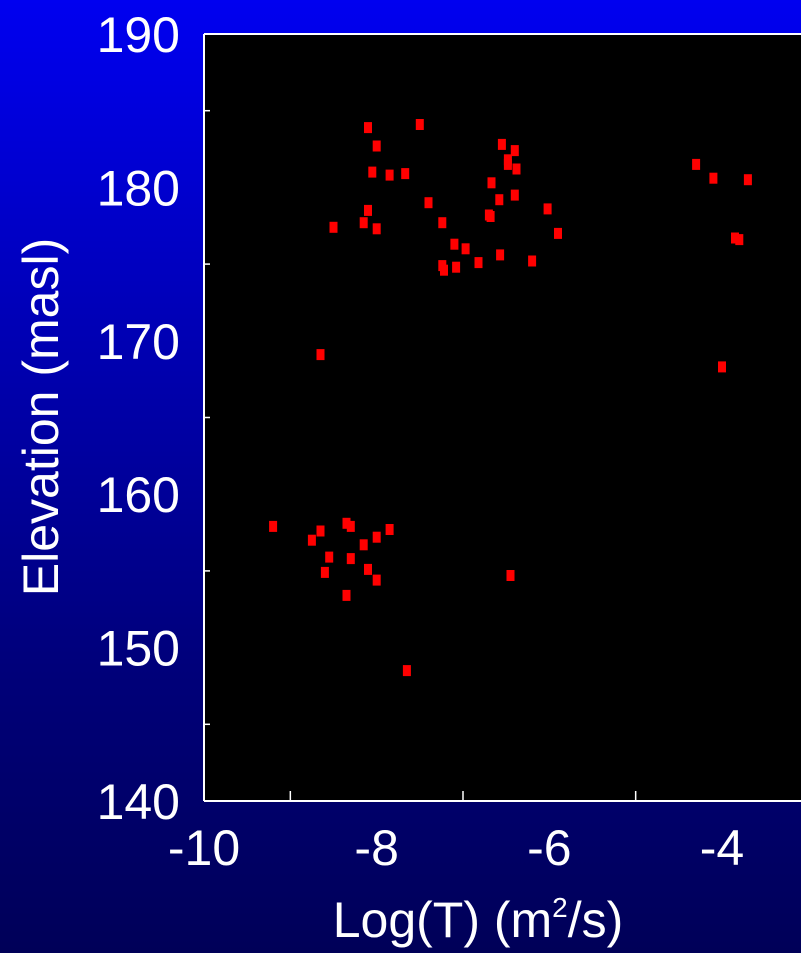  I want to click on y-tick-label: 160, so click(138, 495).